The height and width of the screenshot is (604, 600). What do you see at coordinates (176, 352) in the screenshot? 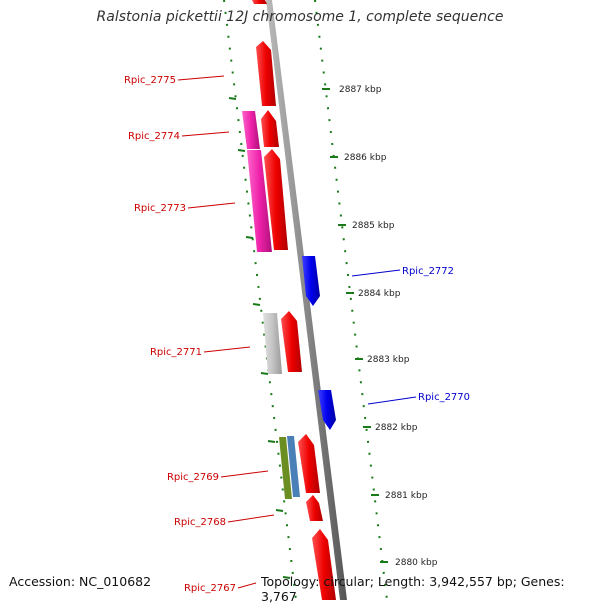
I see `gene-label-rpic-2771: Rpic_2771` at bounding box center [176, 352].